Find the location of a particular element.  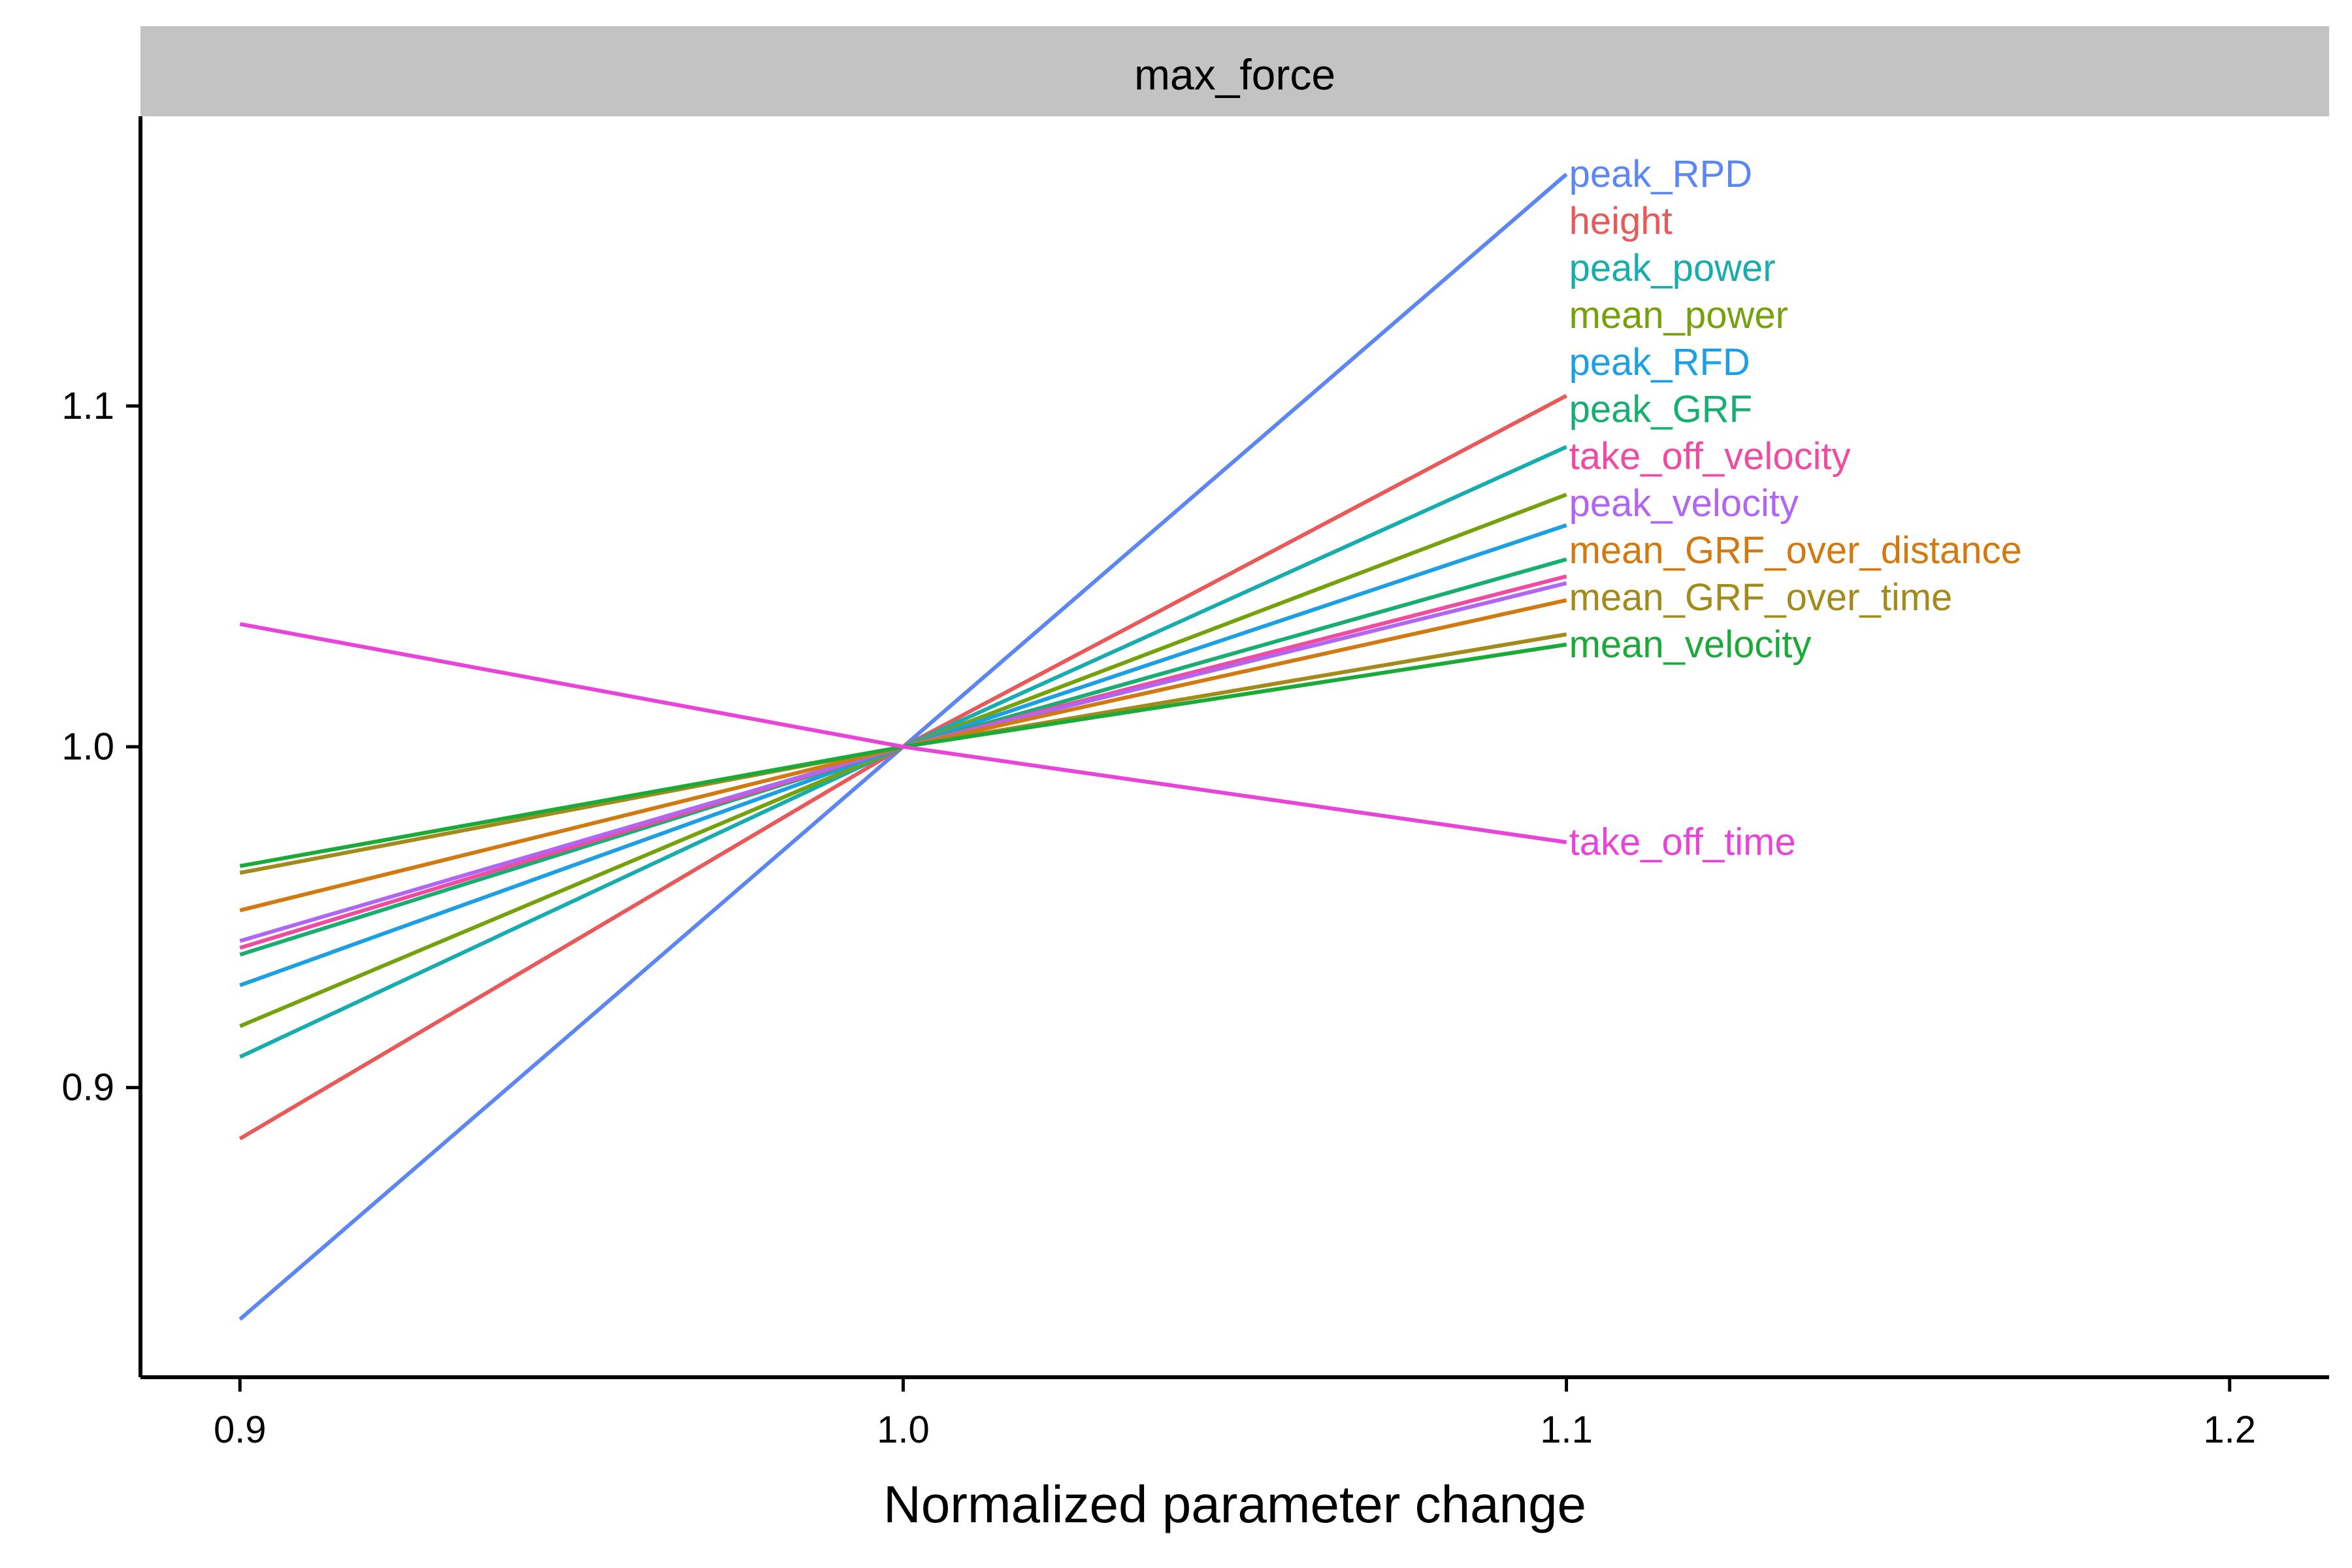

y-ticks: 0.9 1.0 1.1 is located at coordinates (100, 747).